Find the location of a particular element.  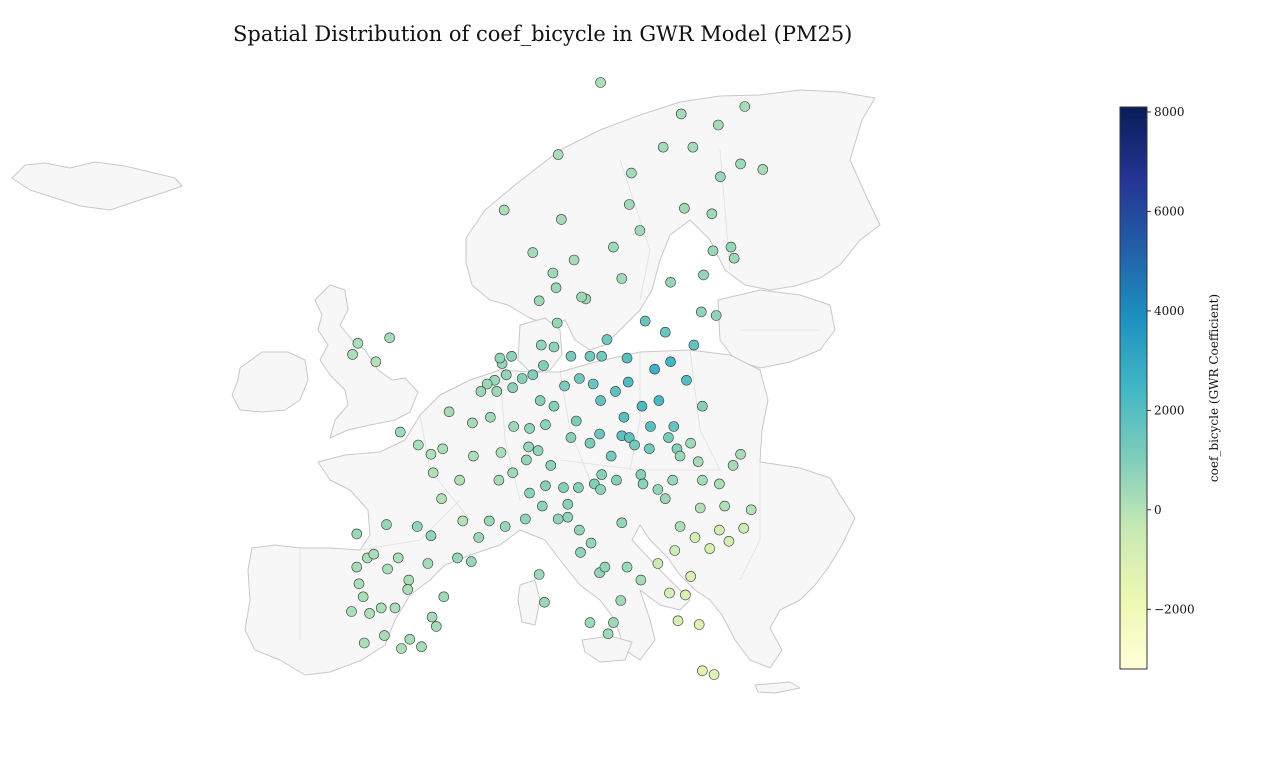

colorbar-ramp is located at coordinates (1133, 388).